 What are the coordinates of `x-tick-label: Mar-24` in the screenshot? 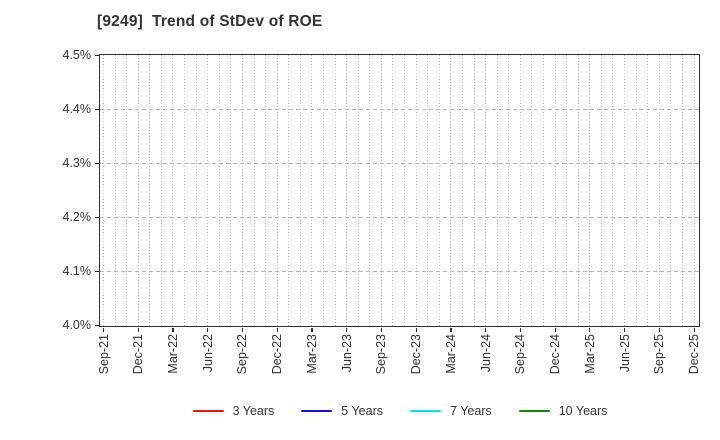 It's located at (451, 356).